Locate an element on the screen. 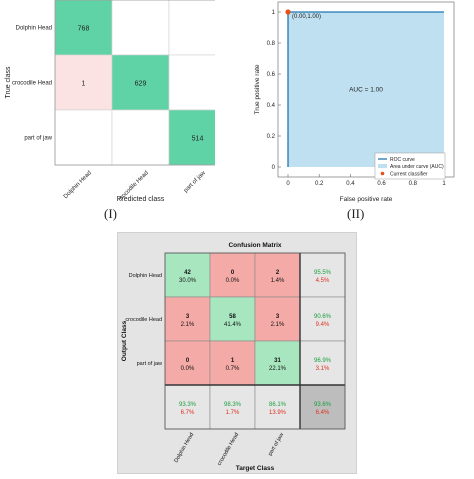 The image size is (474, 479). cell-count-2-2: 31 is located at coordinates (277, 361).